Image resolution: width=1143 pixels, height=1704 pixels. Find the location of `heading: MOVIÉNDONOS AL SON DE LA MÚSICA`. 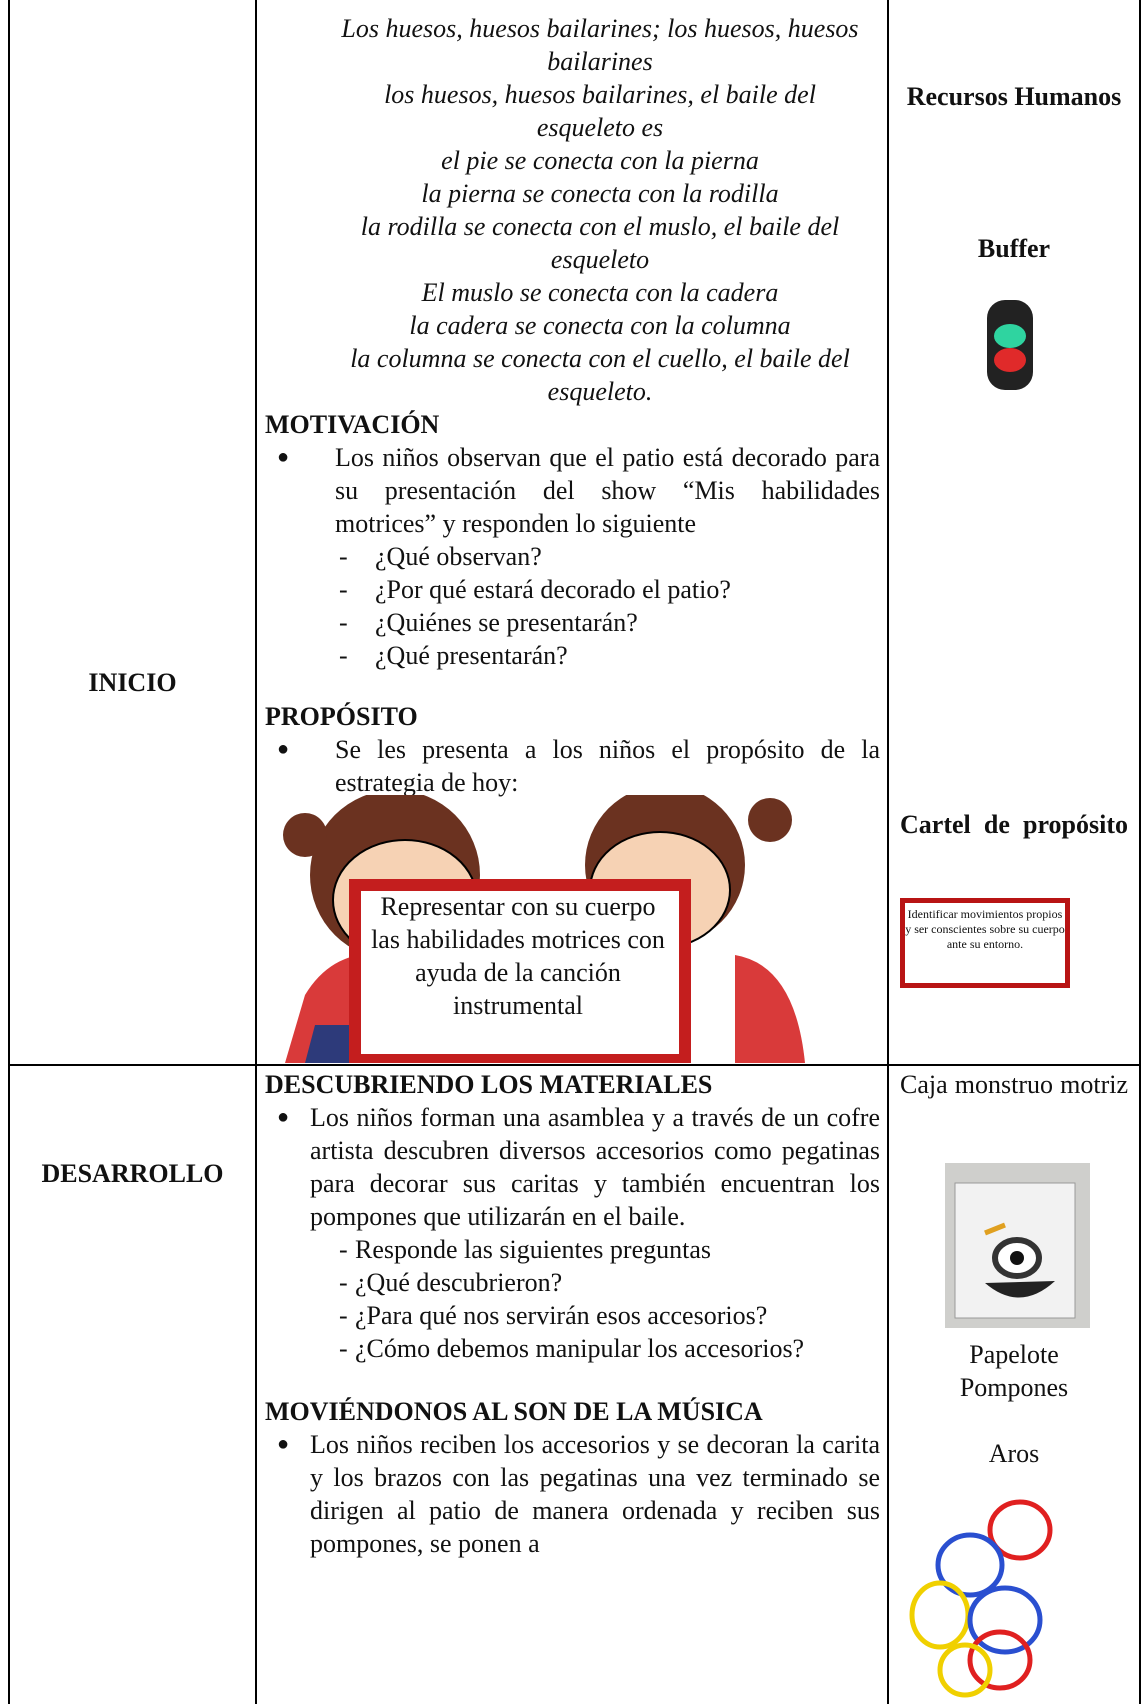

heading: MOVIÉNDONOS AL SON DE LA MÚSICA is located at coordinates (514, 1411).